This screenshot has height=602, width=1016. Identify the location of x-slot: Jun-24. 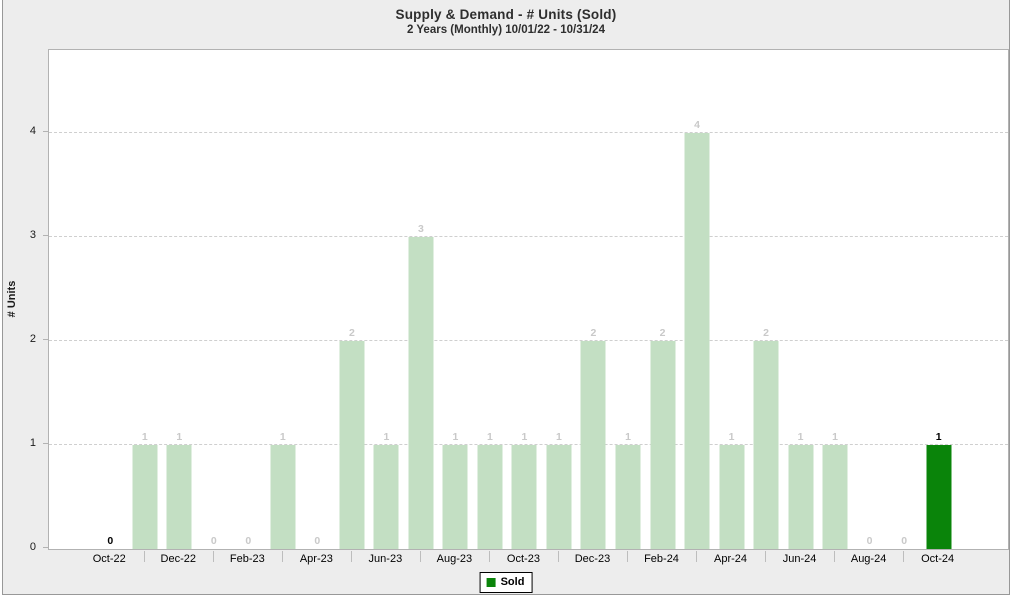
(799, 559).